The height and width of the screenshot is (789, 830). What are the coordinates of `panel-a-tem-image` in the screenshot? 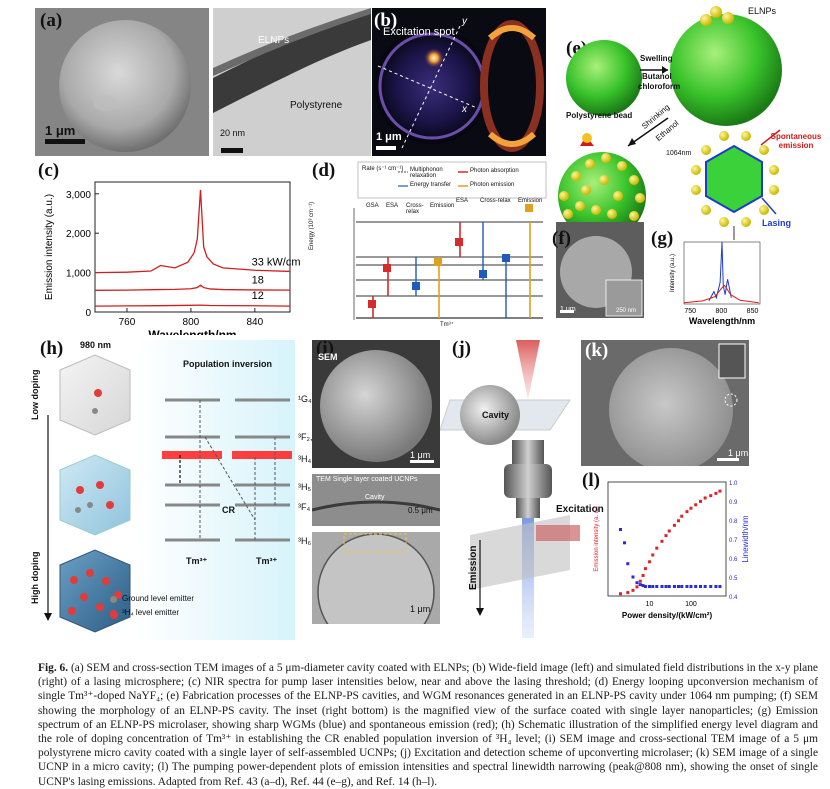 It's located at (292, 82).